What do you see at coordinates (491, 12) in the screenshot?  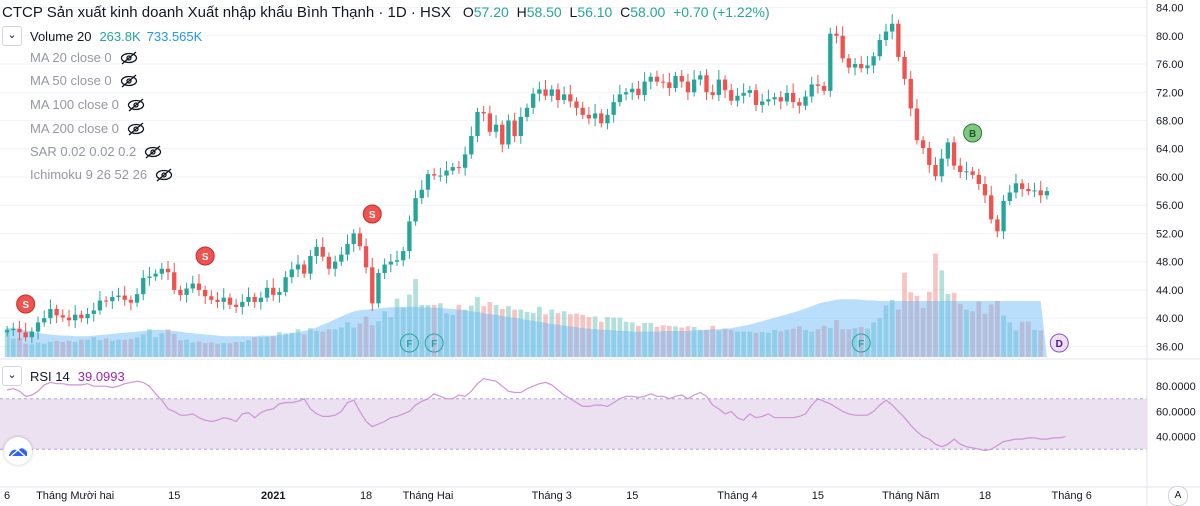 I see `open-value: 57.20` at bounding box center [491, 12].